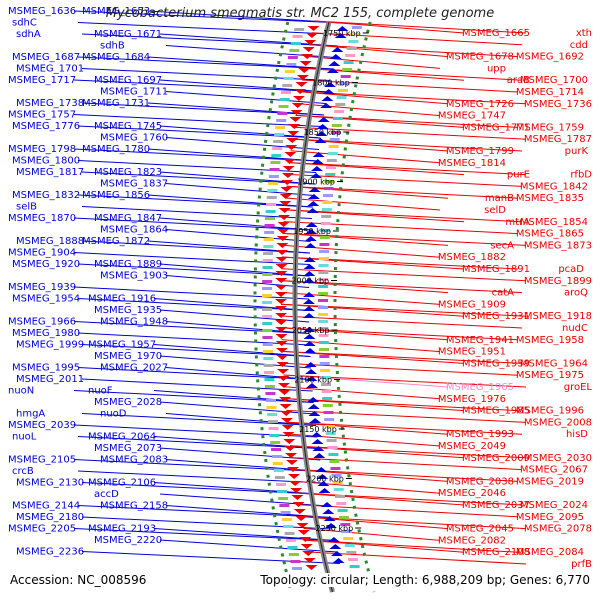 The width and height of the screenshot is (600, 600). What do you see at coordinates (558, 529) in the screenshot?
I see `gene-label-right: MSMEG_2078` at bounding box center [558, 529].